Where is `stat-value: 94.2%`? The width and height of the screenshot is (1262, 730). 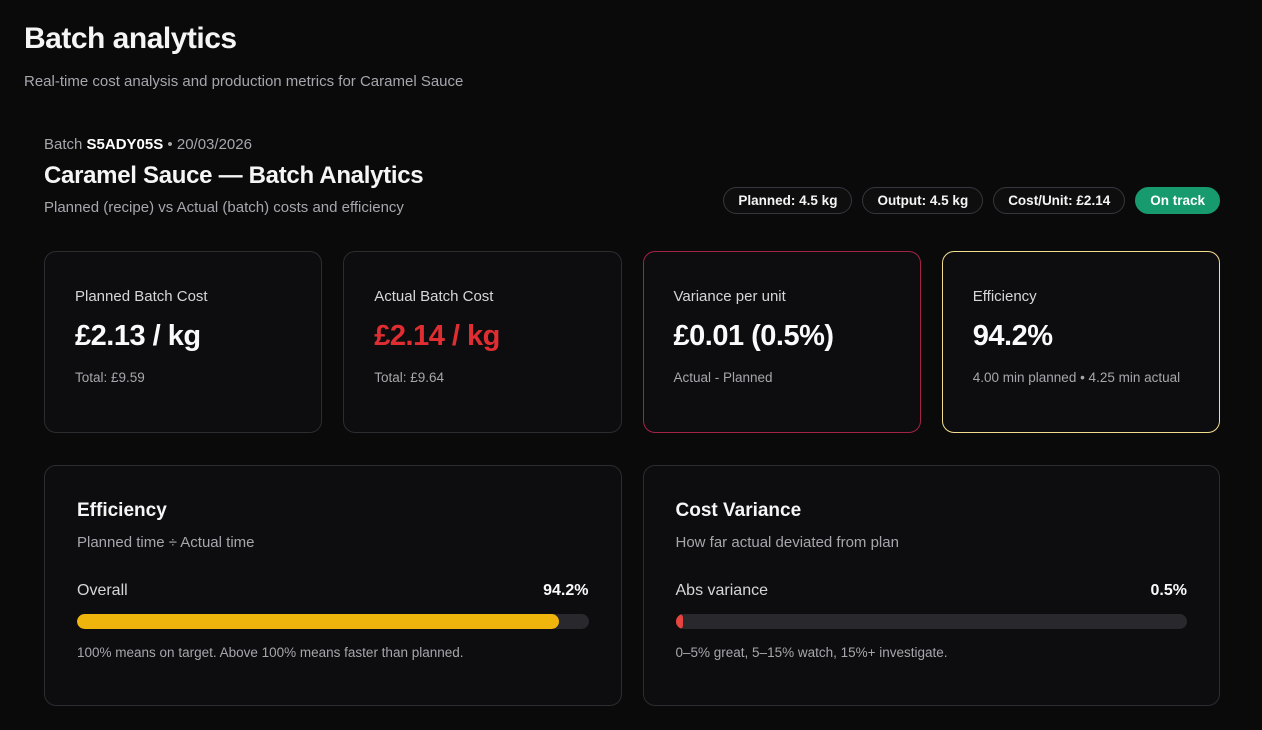 stat-value: 94.2% is located at coordinates (1012, 336).